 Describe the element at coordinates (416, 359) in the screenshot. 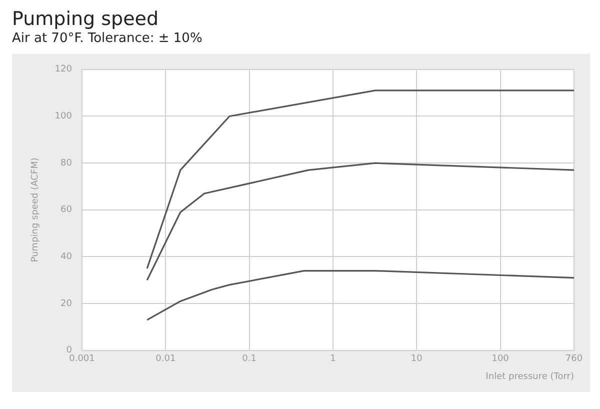

I see `x-tick-label: 10` at that location.